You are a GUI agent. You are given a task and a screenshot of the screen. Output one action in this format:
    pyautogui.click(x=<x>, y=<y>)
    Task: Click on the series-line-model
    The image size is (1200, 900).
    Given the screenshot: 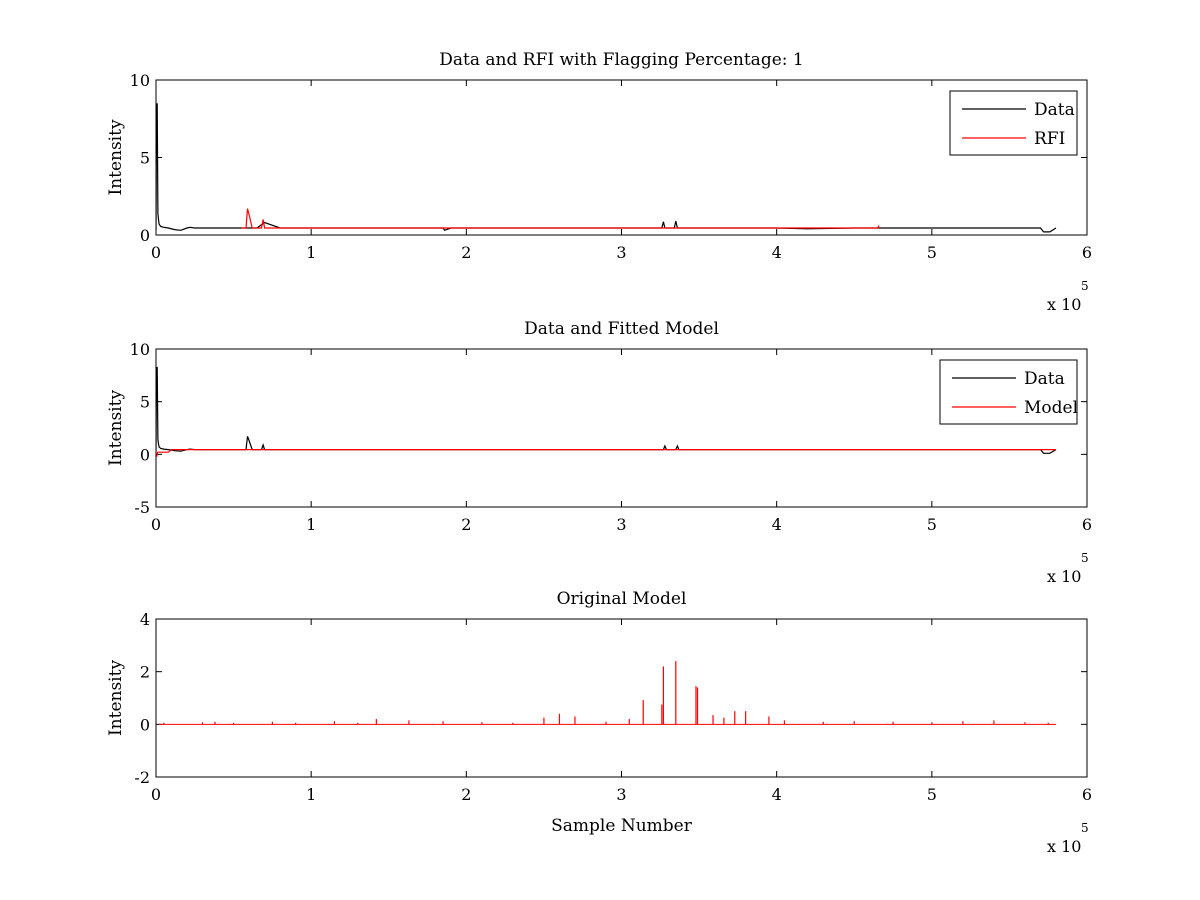 What is the action you would take?
    pyautogui.click(x=606, y=453)
    